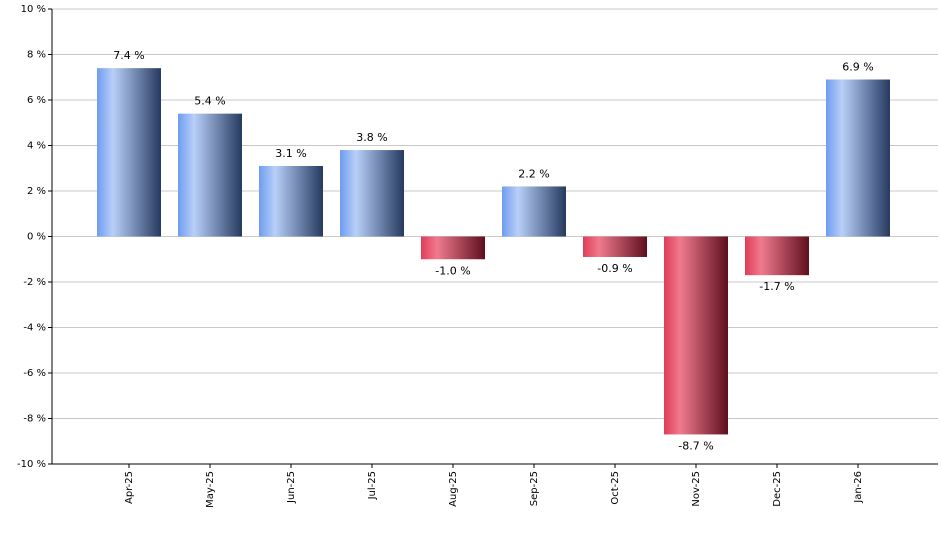 The height and width of the screenshot is (550, 940). Describe the element at coordinates (36, 146) in the screenshot. I see `y-tick-label: 4 %` at that location.